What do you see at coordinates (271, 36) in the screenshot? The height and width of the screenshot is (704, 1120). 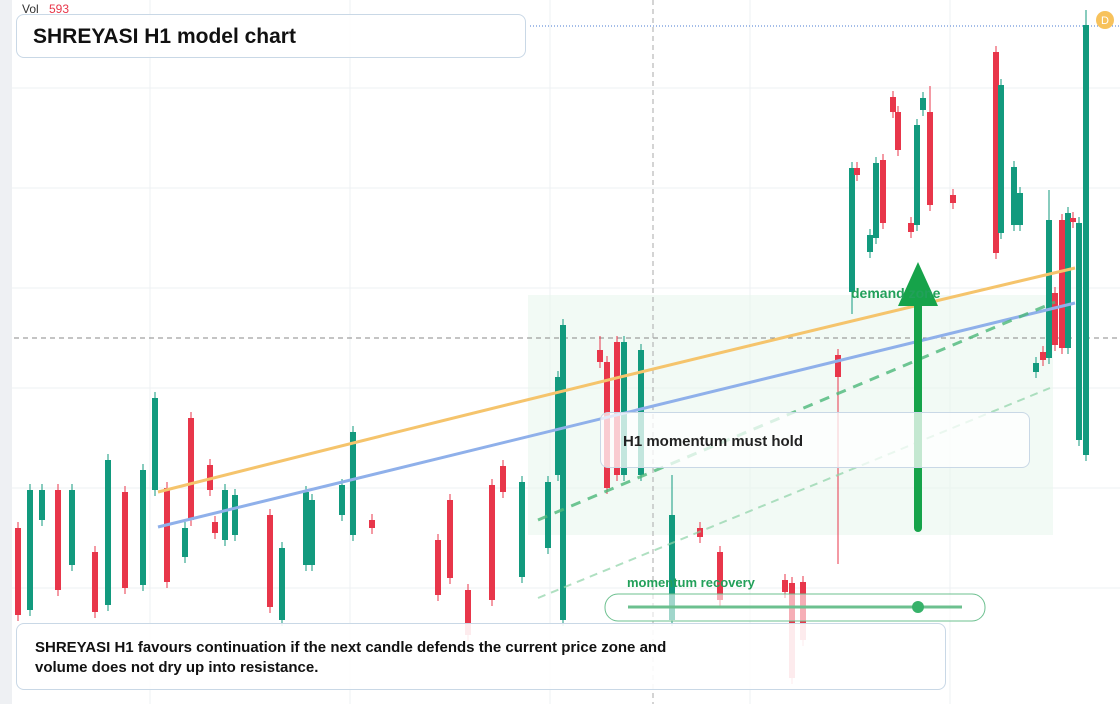 I see `title-box: SHREYASI H1 model chart` at bounding box center [271, 36].